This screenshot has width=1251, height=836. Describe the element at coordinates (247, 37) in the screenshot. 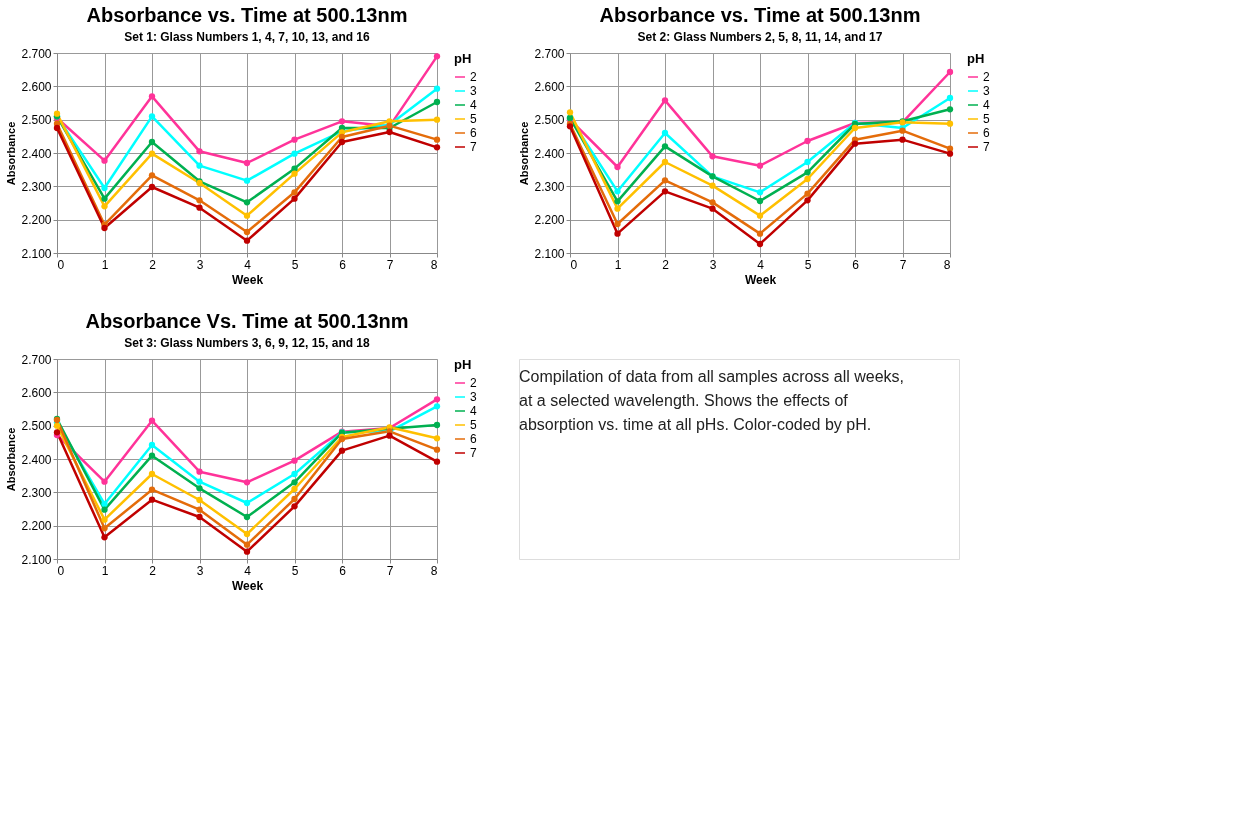

I see `chart-subtitle: Set 1: Glass Numbers 1, 4, 7, 10, 13, and 16` at that location.